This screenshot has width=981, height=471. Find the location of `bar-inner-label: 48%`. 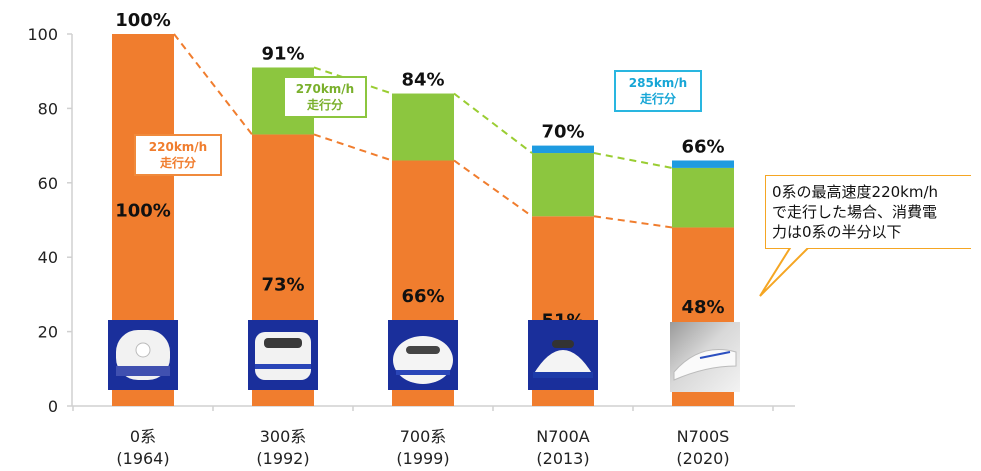

bar-inner-label: 48% is located at coordinates (702, 307).